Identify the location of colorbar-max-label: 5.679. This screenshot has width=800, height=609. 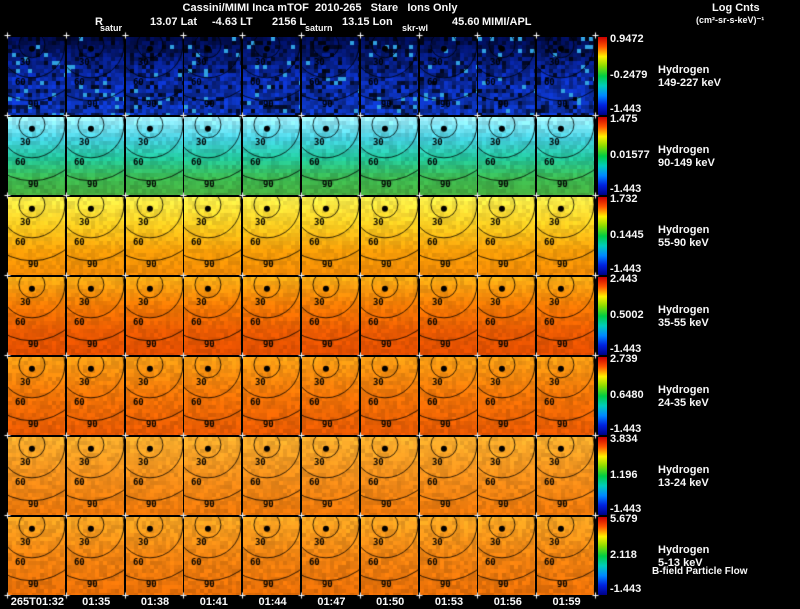
(624, 519).